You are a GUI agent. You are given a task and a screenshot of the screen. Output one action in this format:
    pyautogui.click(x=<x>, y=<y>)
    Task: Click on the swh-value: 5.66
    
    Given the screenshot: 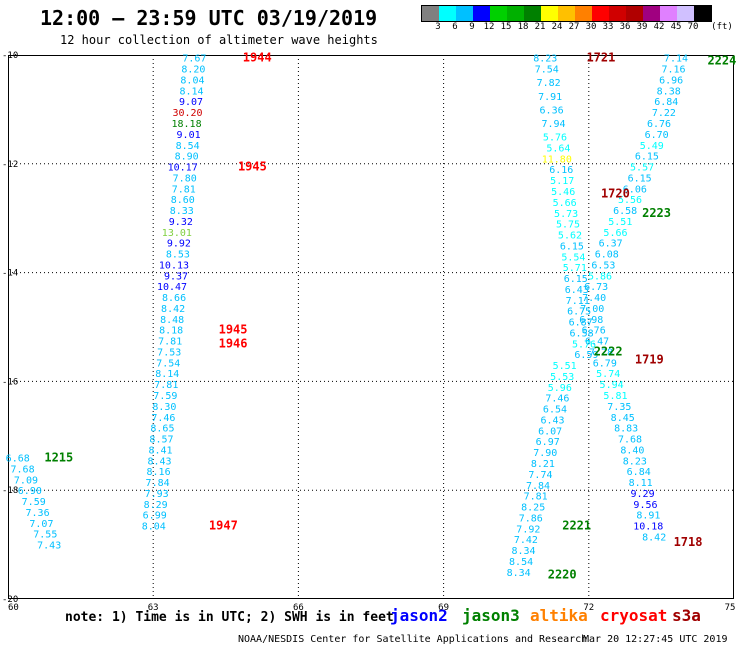 What is the action you would take?
    pyautogui.click(x=615, y=233)
    